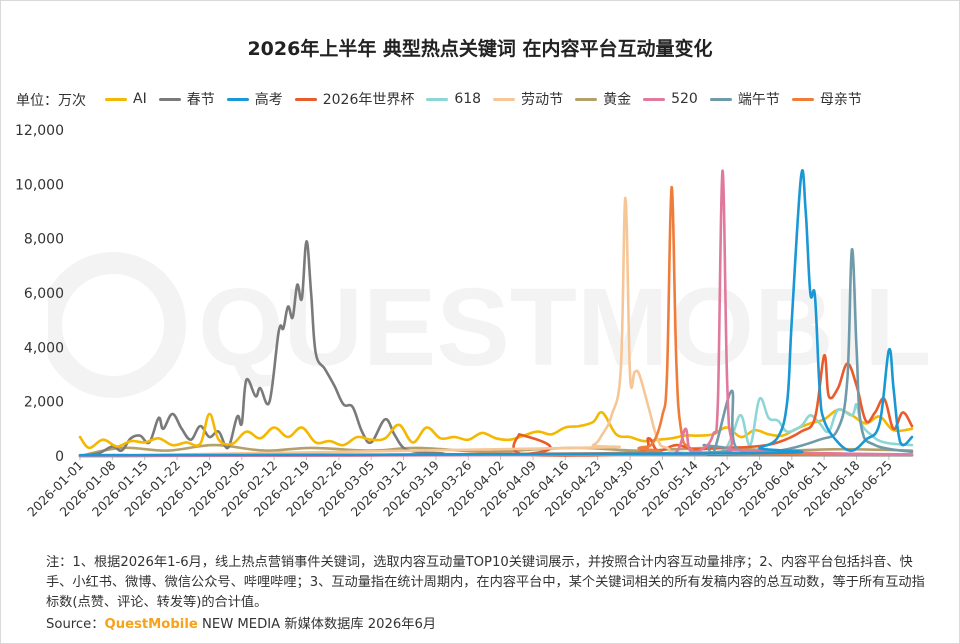 This screenshot has height=644, width=960. I want to click on legend-item: 端午节, so click(744, 99).